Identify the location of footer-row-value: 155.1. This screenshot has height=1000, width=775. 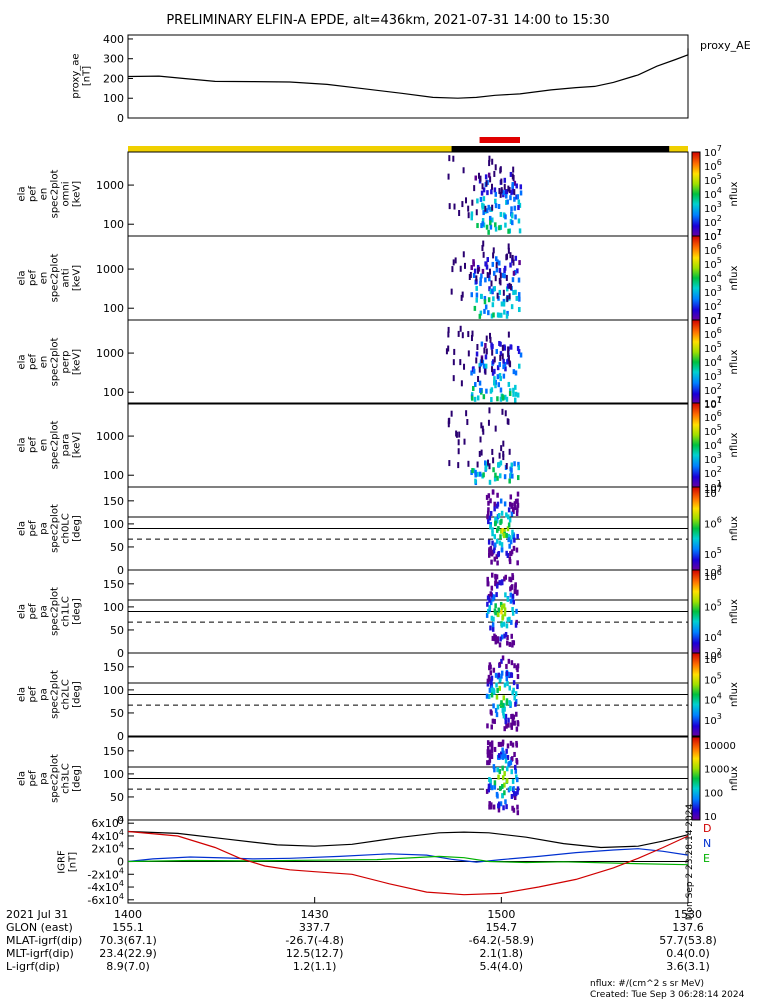
(128, 927).